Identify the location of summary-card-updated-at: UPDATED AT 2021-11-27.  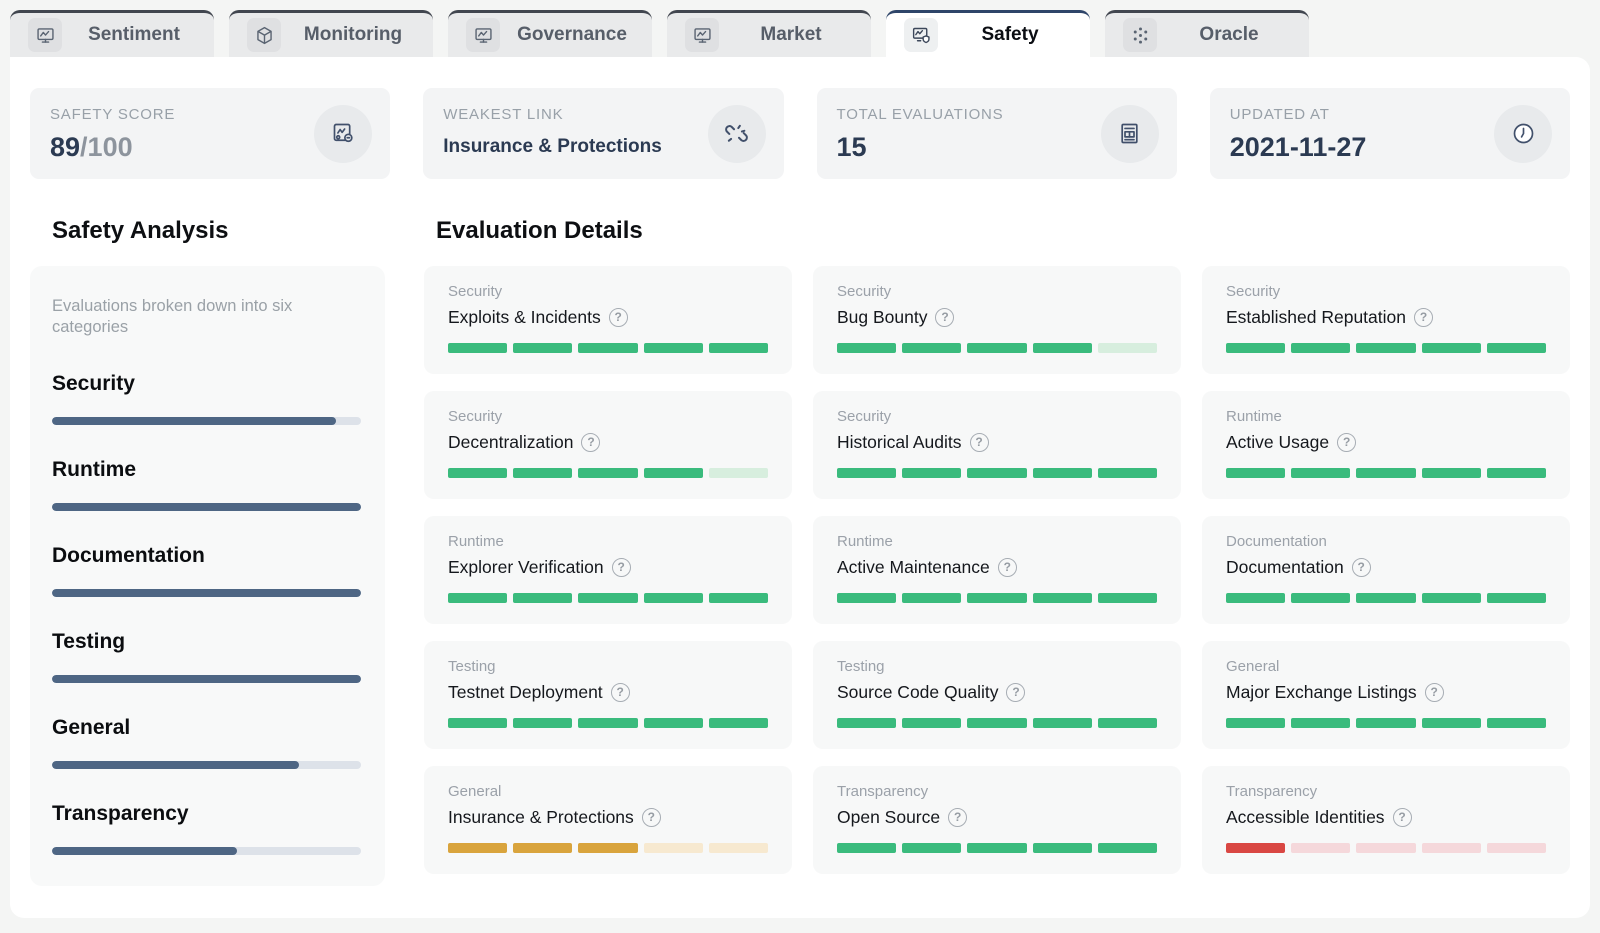
(1389, 133).